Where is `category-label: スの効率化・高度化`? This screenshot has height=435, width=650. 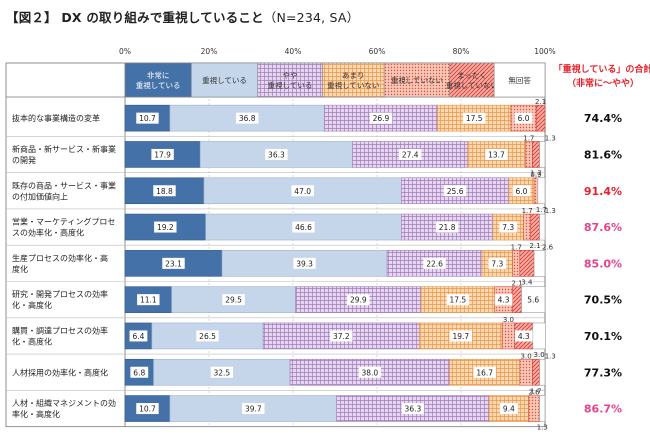
category-label: スの効率化・高度化 is located at coordinates (48, 233).